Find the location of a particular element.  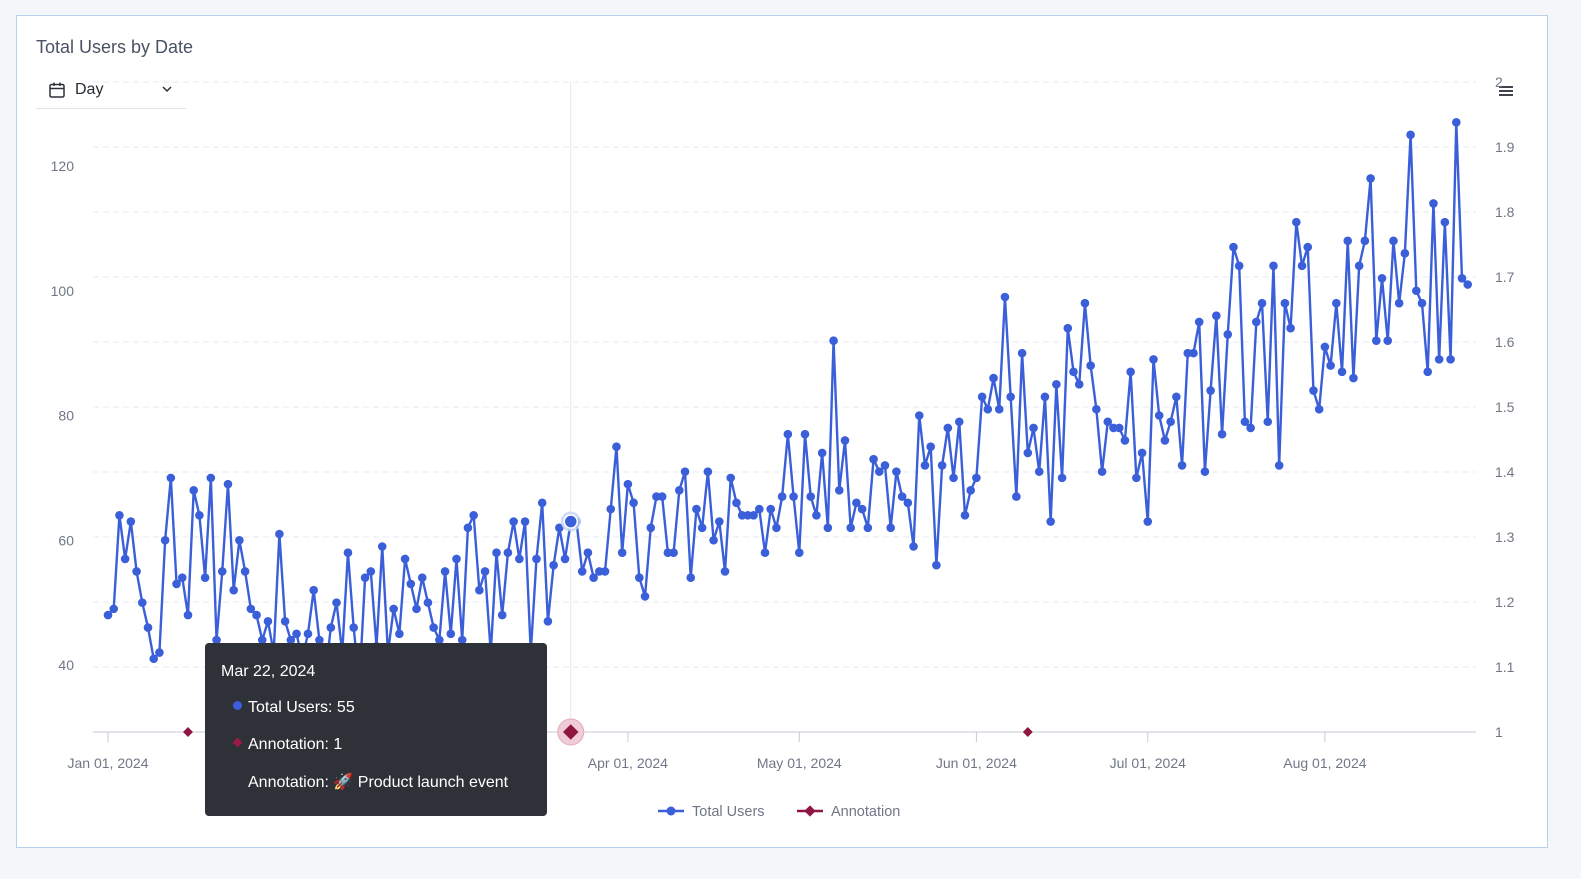

legend-users-marker is located at coordinates (671, 811).